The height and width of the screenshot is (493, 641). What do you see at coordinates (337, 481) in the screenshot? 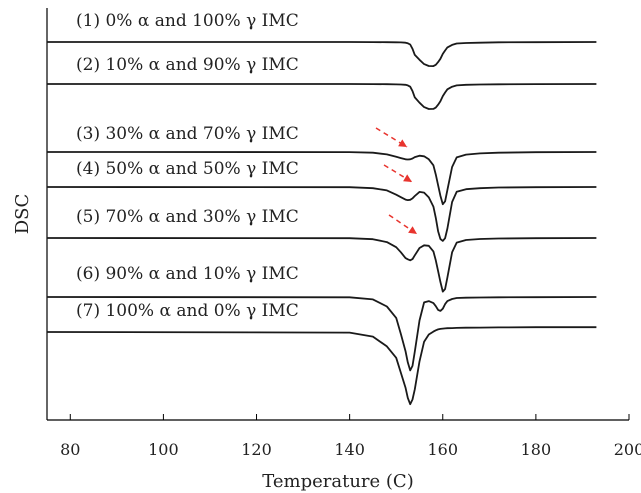
I see `x-axis-title: Temperature (C)` at bounding box center [337, 481].